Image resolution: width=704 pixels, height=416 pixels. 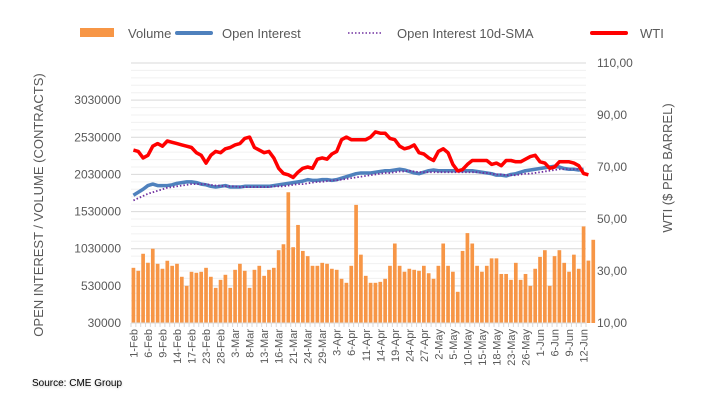 I want to click on x-tick-label: 24-Apr, so click(x=410, y=345).